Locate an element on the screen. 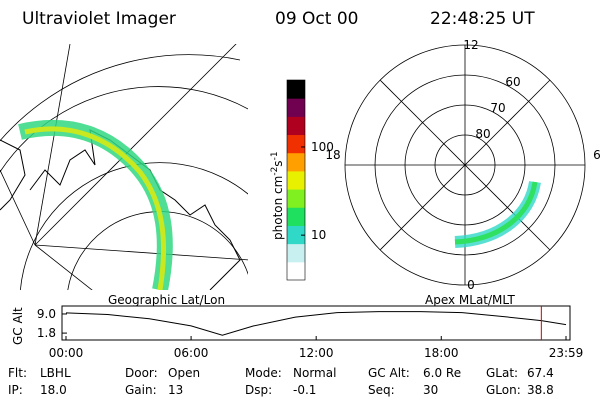  altitude-line is located at coordinates (316, 323).